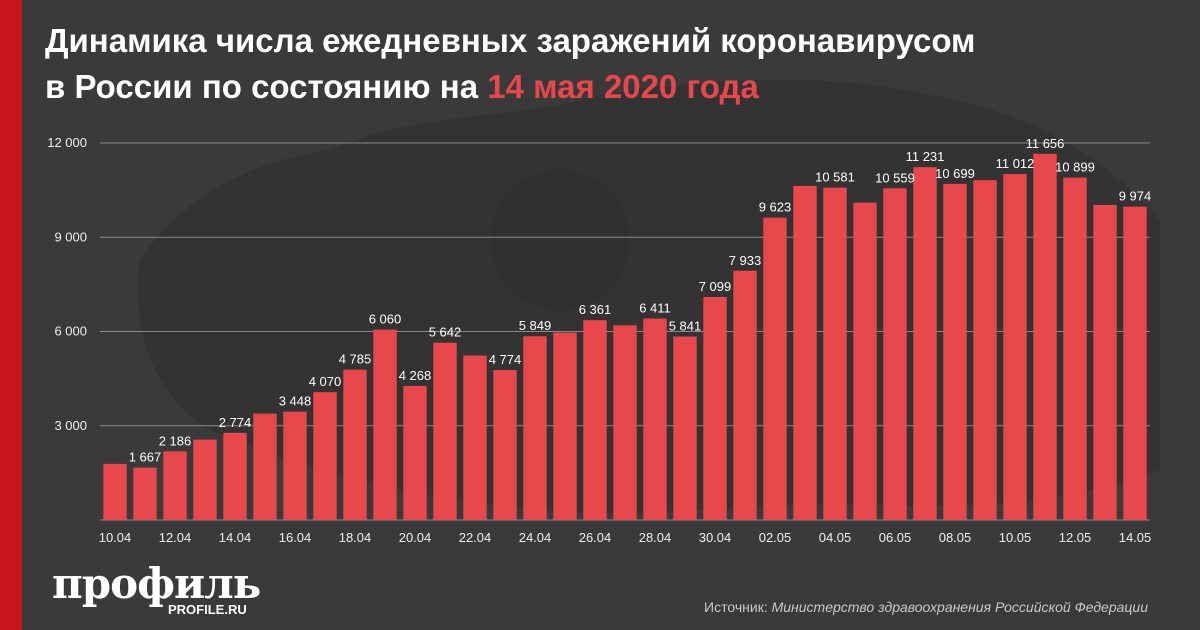 The width and height of the screenshot is (1200, 630). I want to click on data-label: 2 186, so click(175, 440).